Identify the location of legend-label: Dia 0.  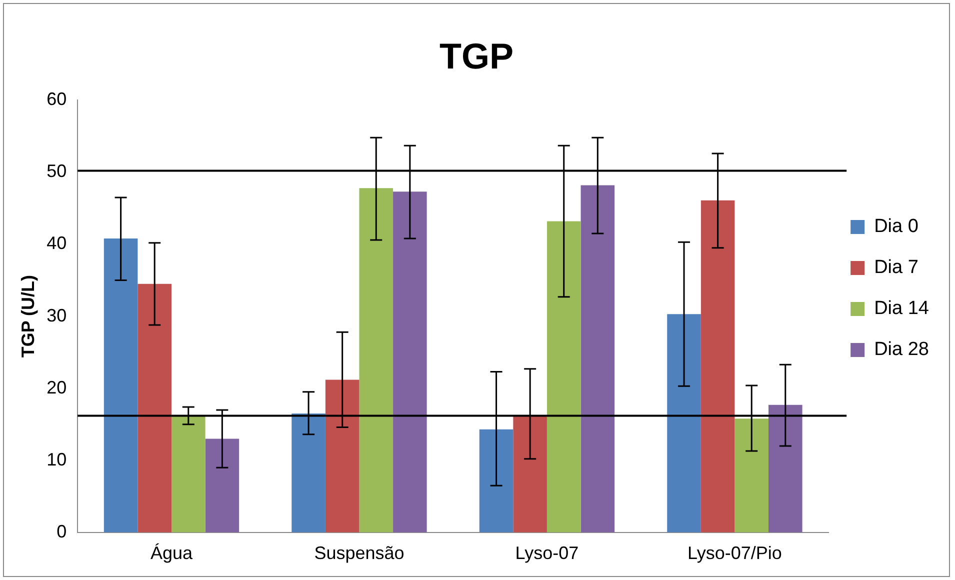
(896, 227).